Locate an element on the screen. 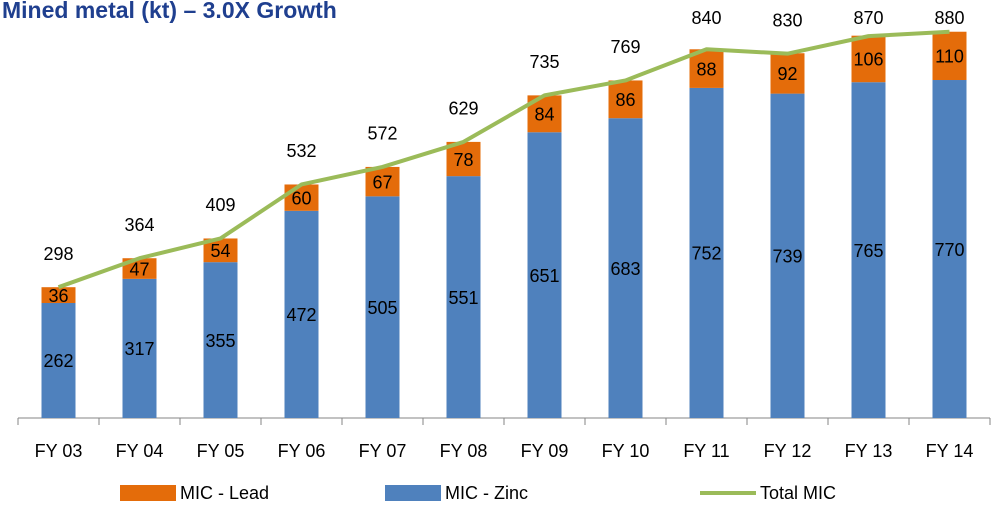 The width and height of the screenshot is (992, 506). data-label: 78 is located at coordinates (463, 160).